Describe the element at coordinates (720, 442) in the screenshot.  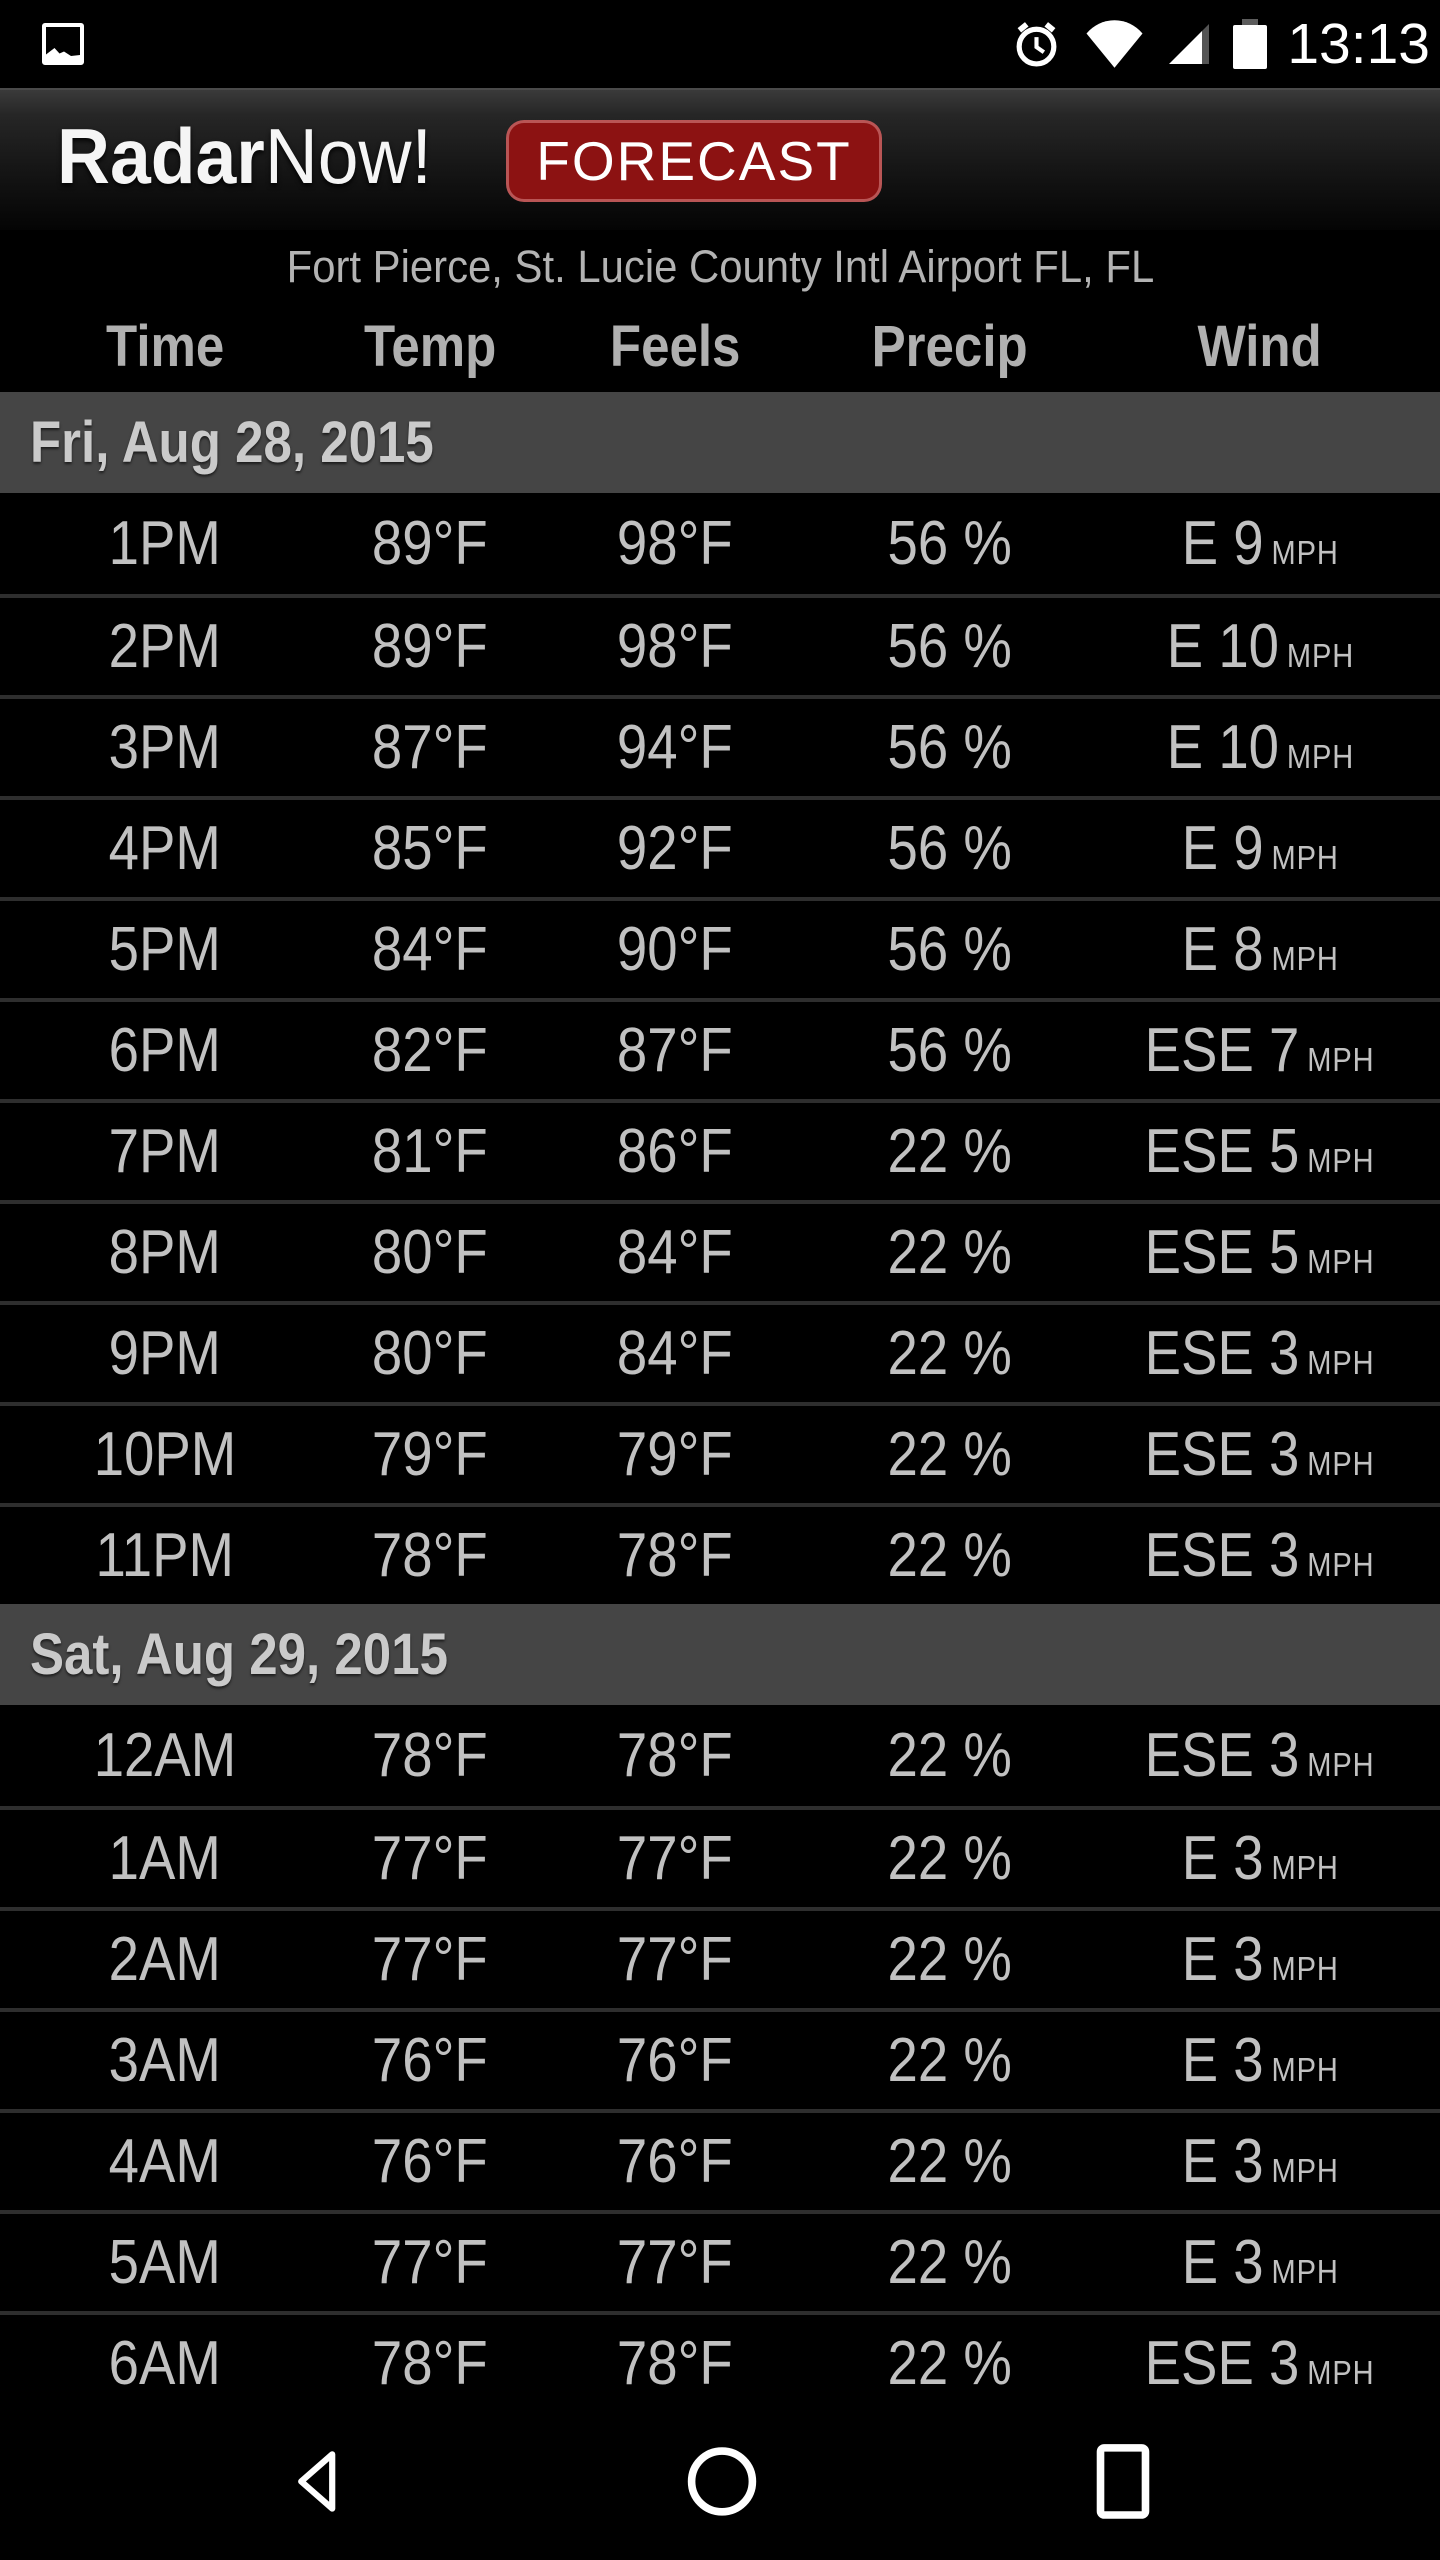
I see `day-header: Fri, Aug 28, 2015` at that location.